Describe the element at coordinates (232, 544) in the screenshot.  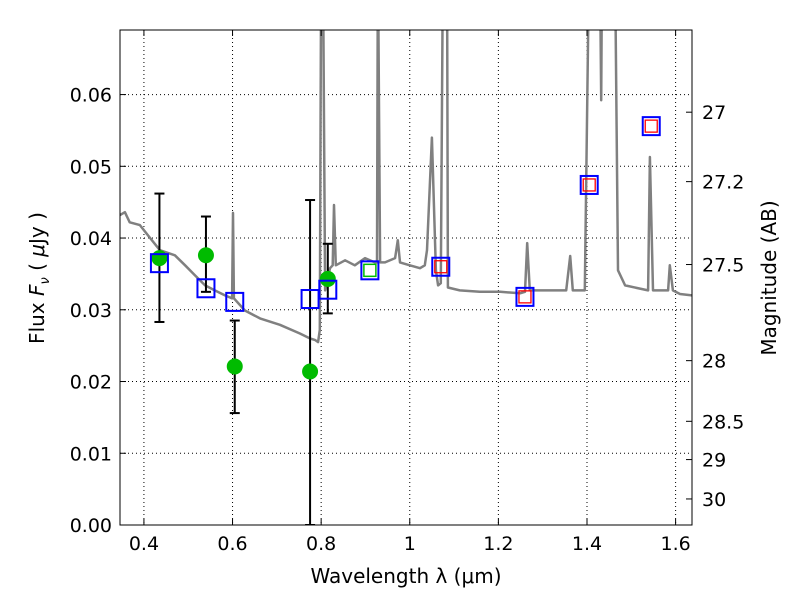
I see `x-tick-label: 0.6` at that location.